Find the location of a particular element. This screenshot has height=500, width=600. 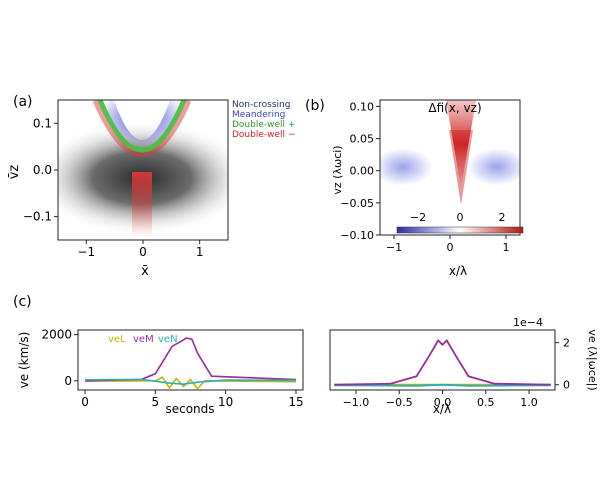

depletion-right is located at coordinates (493, 167).